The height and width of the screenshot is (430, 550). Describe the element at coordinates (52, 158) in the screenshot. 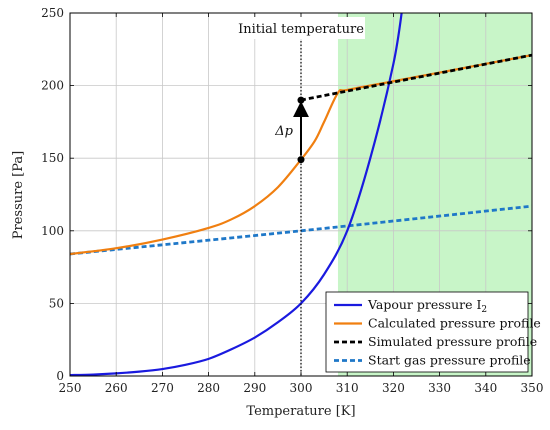

I see `y-tick-label-150: 150` at that location.